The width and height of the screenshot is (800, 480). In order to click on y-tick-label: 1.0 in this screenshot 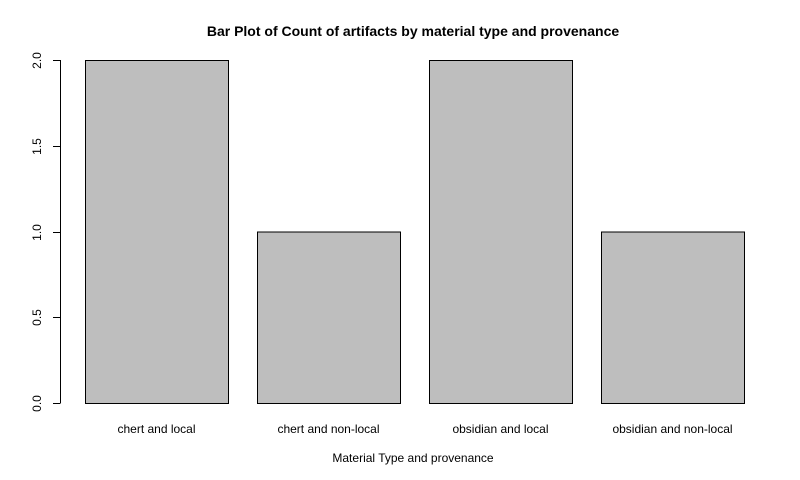, I will do `click(37, 232)`.